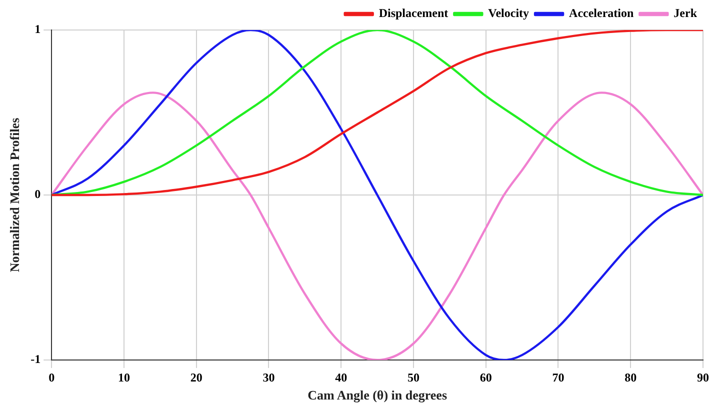 This screenshot has width=717, height=406. What do you see at coordinates (37, 29) in the screenshot?
I see `y-tick-label: 1` at bounding box center [37, 29].